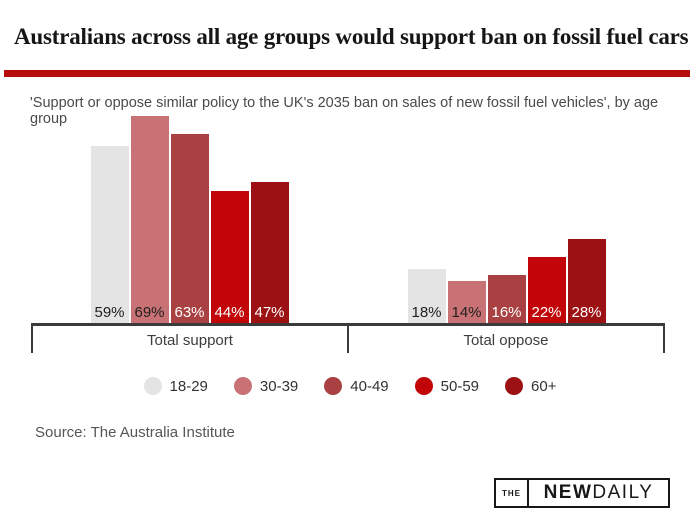 The width and height of the screenshot is (700, 523). I want to click on x-axis: Total support Total oppose, so click(348, 339).